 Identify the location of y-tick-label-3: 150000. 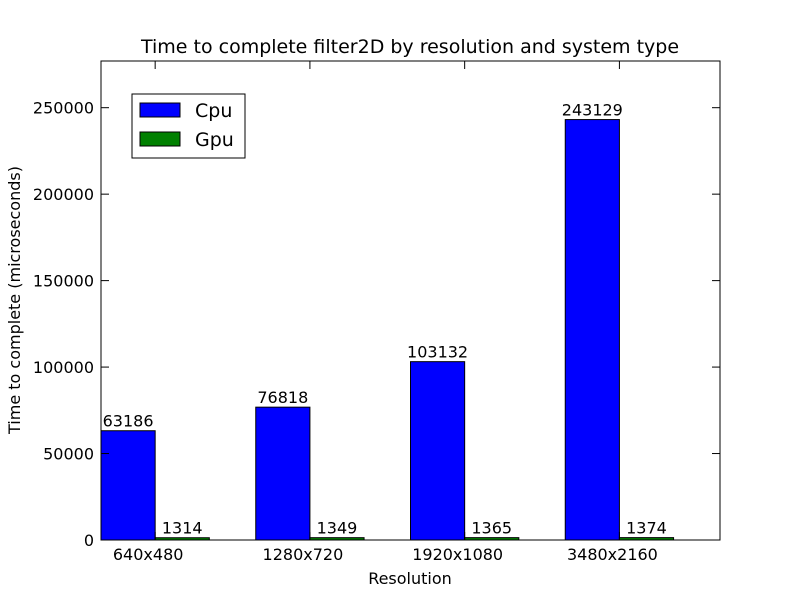
(63, 281).